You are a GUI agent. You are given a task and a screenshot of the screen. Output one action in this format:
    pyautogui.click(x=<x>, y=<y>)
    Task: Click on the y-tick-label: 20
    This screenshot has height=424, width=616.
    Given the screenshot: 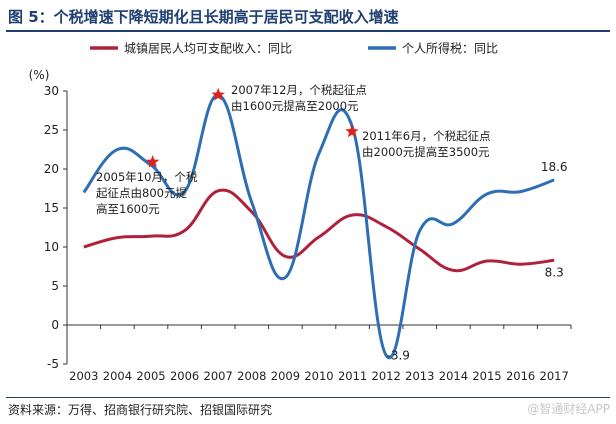 What is the action you would take?
    pyautogui.click(x=51, y=169)
    